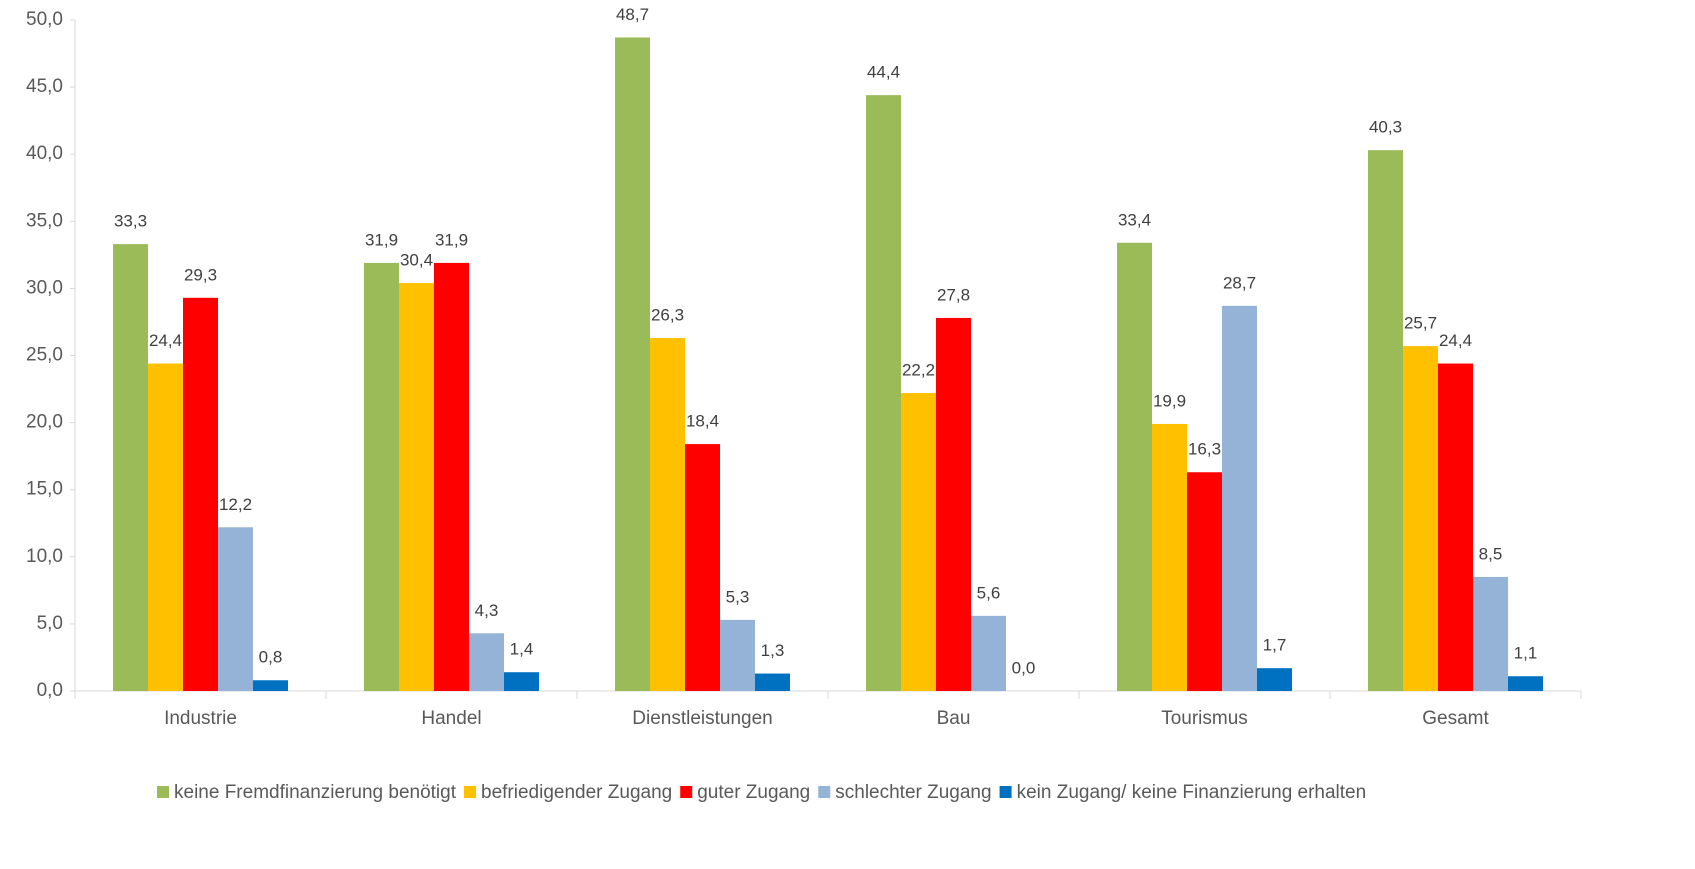 The image size is (1695, 869). What do you see at coordinates (1169, 400) in the screenshot?
I see `data-label: 19,9` at bounding box center [1169, 400].